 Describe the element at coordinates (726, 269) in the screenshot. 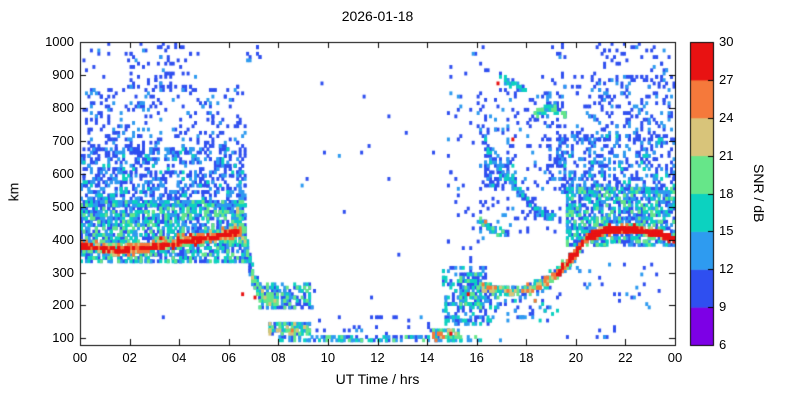

I see `colorbar-tick-label: 12` at that location.